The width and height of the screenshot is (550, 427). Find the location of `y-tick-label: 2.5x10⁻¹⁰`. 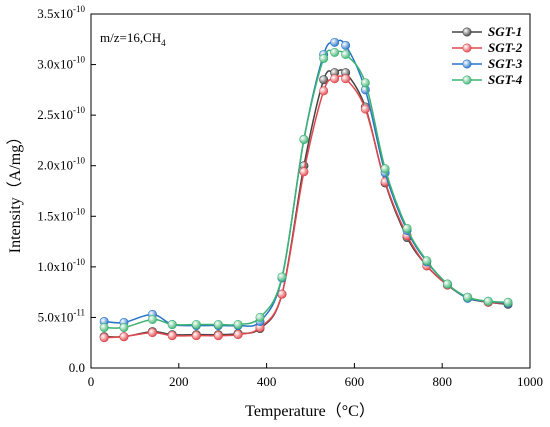

y-tick-label: 2.5x10⁻¹⁰ is located at coordinates (61, 113).